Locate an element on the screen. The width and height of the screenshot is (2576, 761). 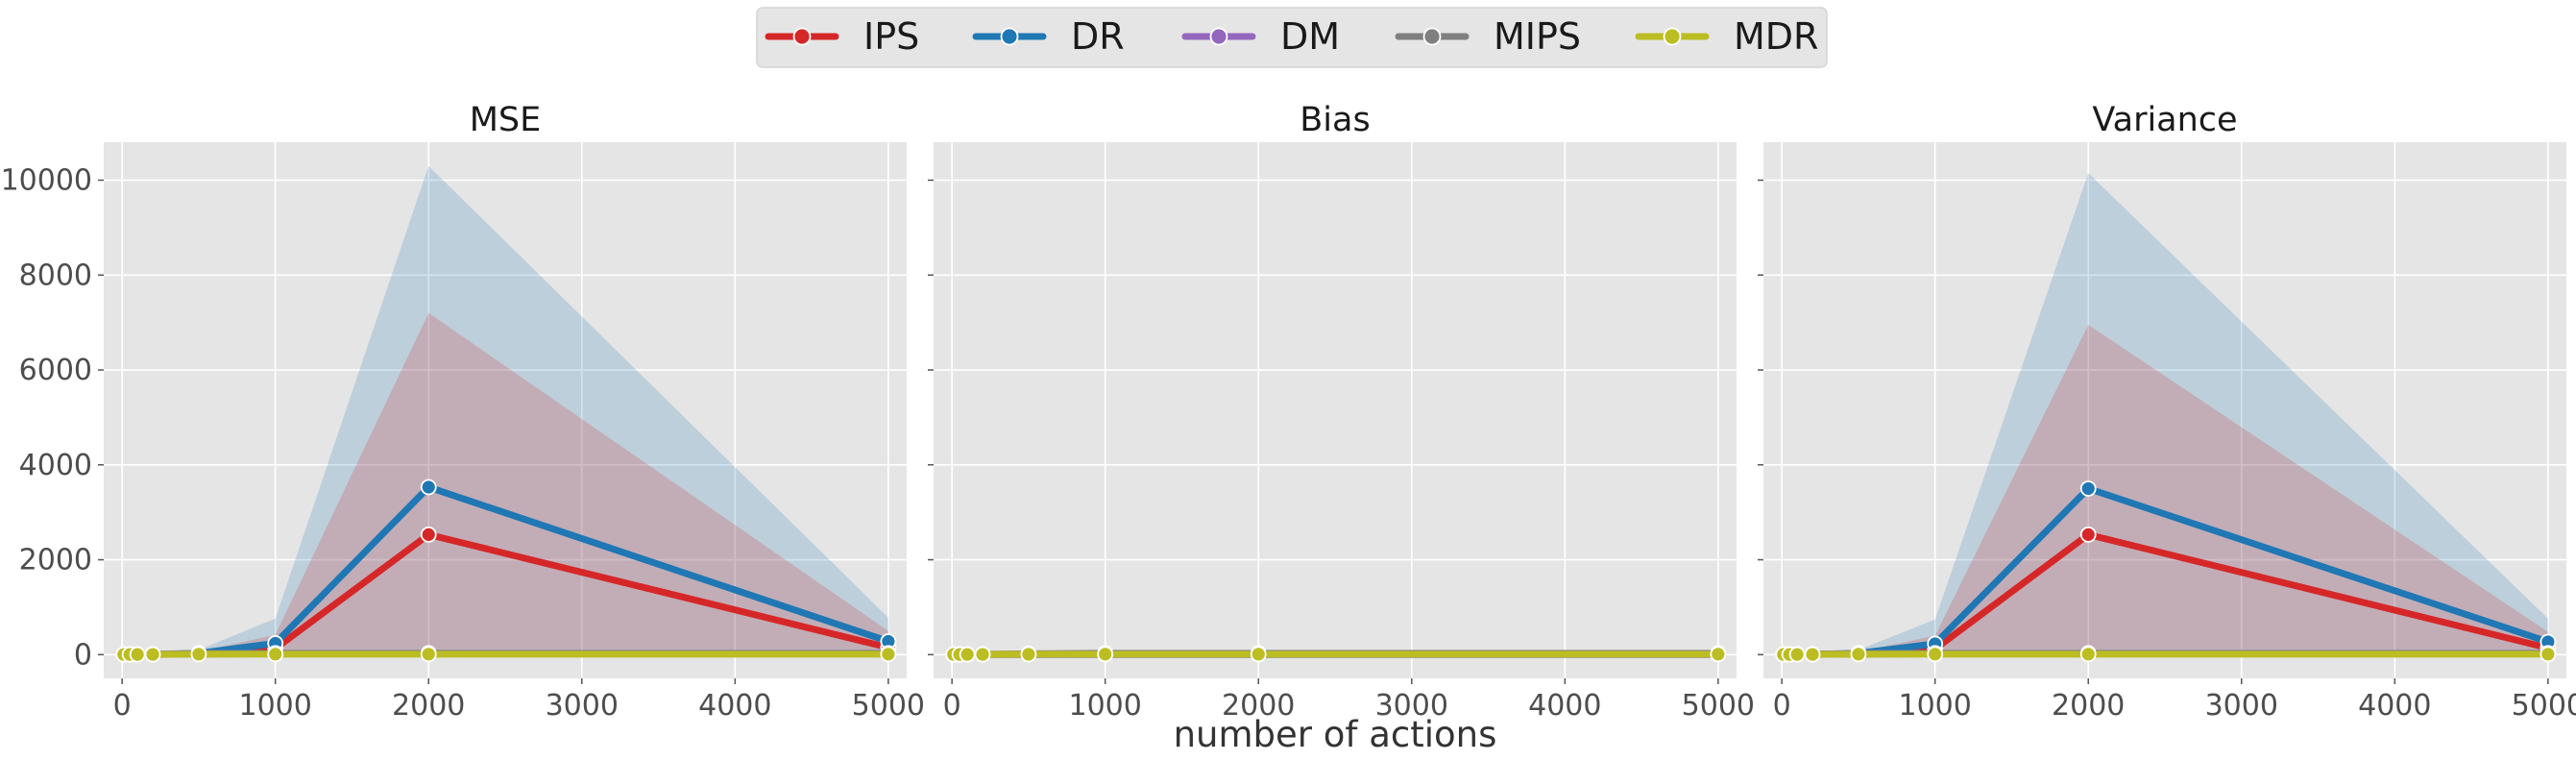
y-tick-label: 4000 is located at coordinates (55, 465).